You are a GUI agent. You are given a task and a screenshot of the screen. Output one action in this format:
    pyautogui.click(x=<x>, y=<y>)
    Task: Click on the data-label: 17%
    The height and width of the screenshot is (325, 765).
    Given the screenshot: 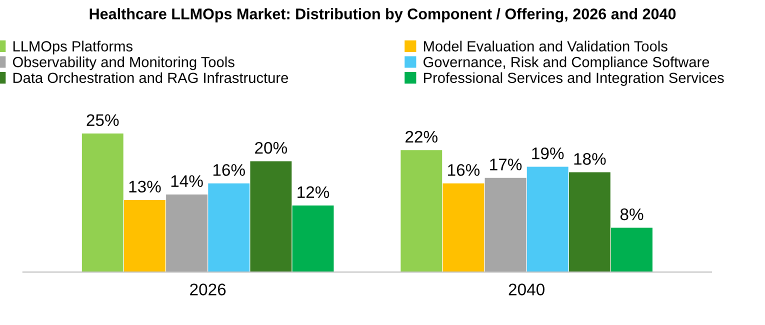 What is the action you would take?
    pyautogui.click(x=506, y=164)
    